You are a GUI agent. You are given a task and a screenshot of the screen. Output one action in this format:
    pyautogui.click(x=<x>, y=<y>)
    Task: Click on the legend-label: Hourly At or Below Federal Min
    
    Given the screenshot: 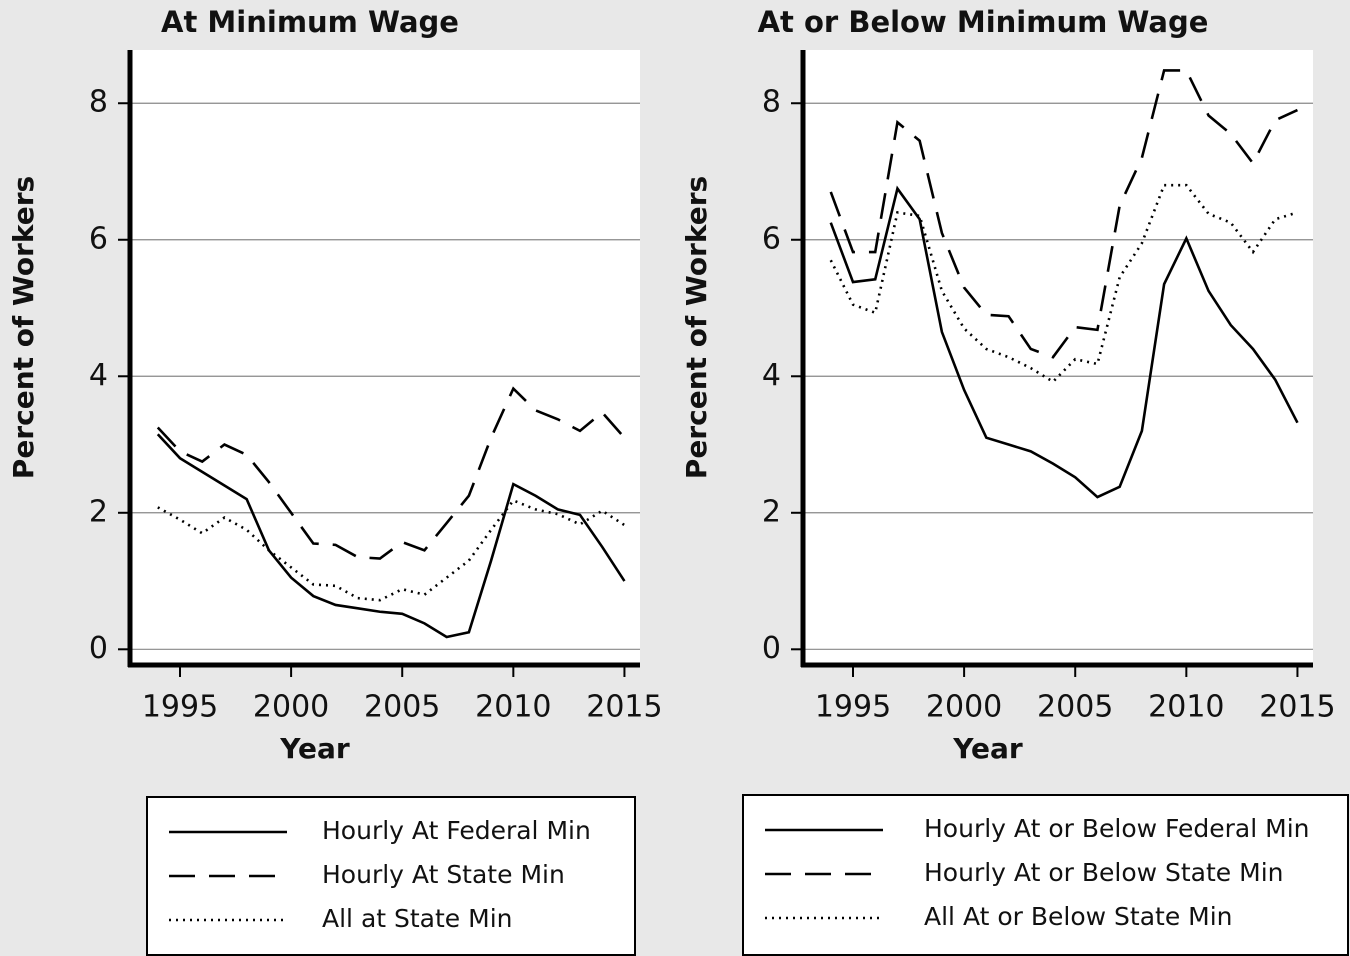 What is the action you would take?
    pyautogui.click(x=1117, y=828)
    